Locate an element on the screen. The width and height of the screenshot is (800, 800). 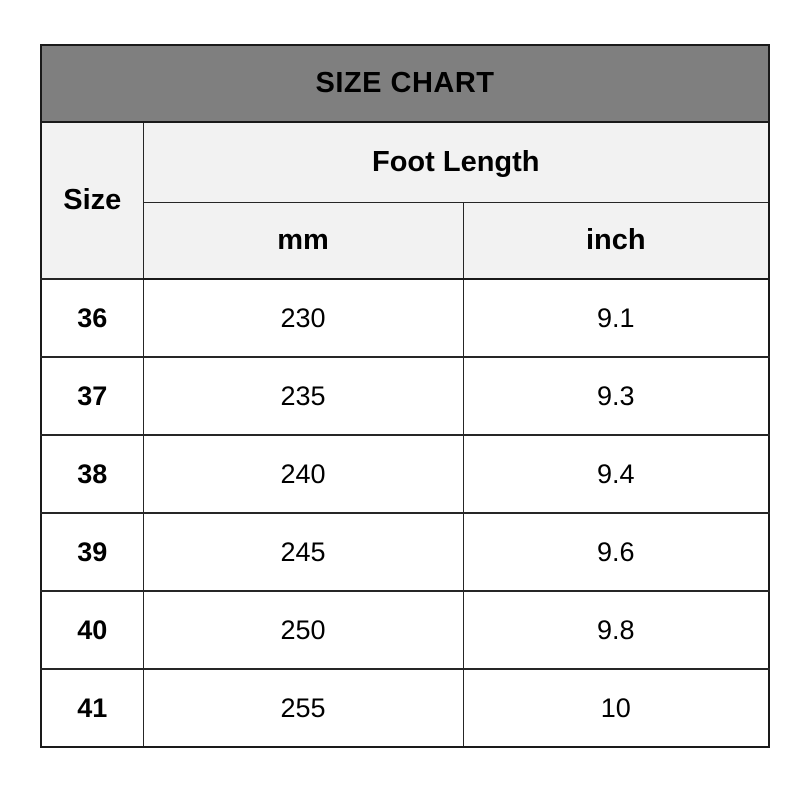
table-title: SIZE CHART is located at coordinates (405, 83).